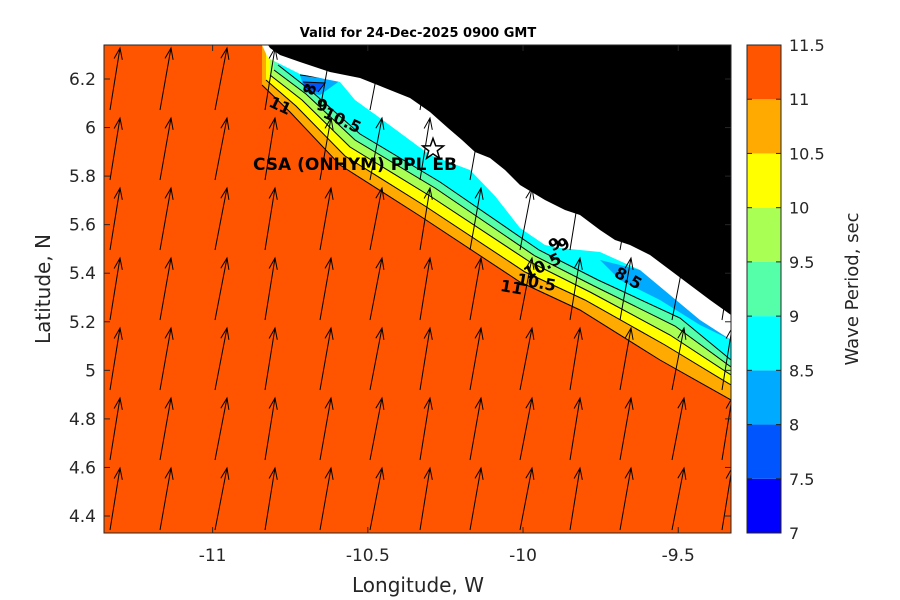 Image resolution: width=900 pixels, height=600 pixels. I want to click on y-tick-label: 5.2, so click(82, 323).